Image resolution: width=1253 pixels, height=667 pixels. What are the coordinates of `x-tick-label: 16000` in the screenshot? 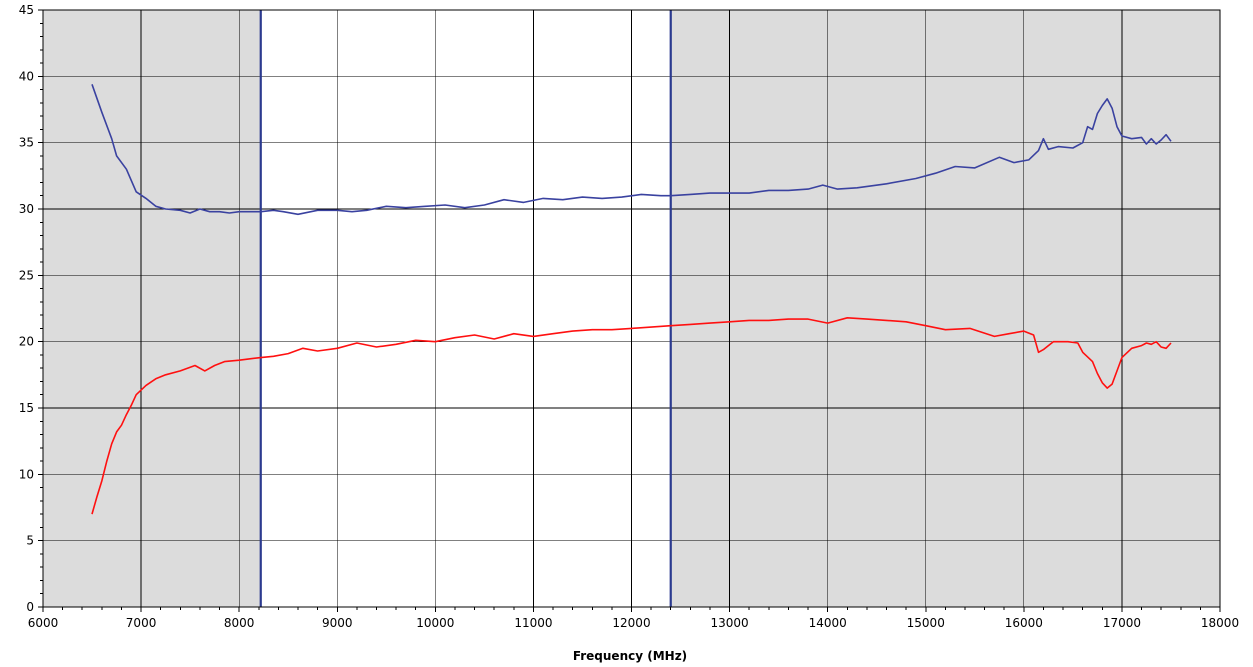 It's located at (1024, 623).